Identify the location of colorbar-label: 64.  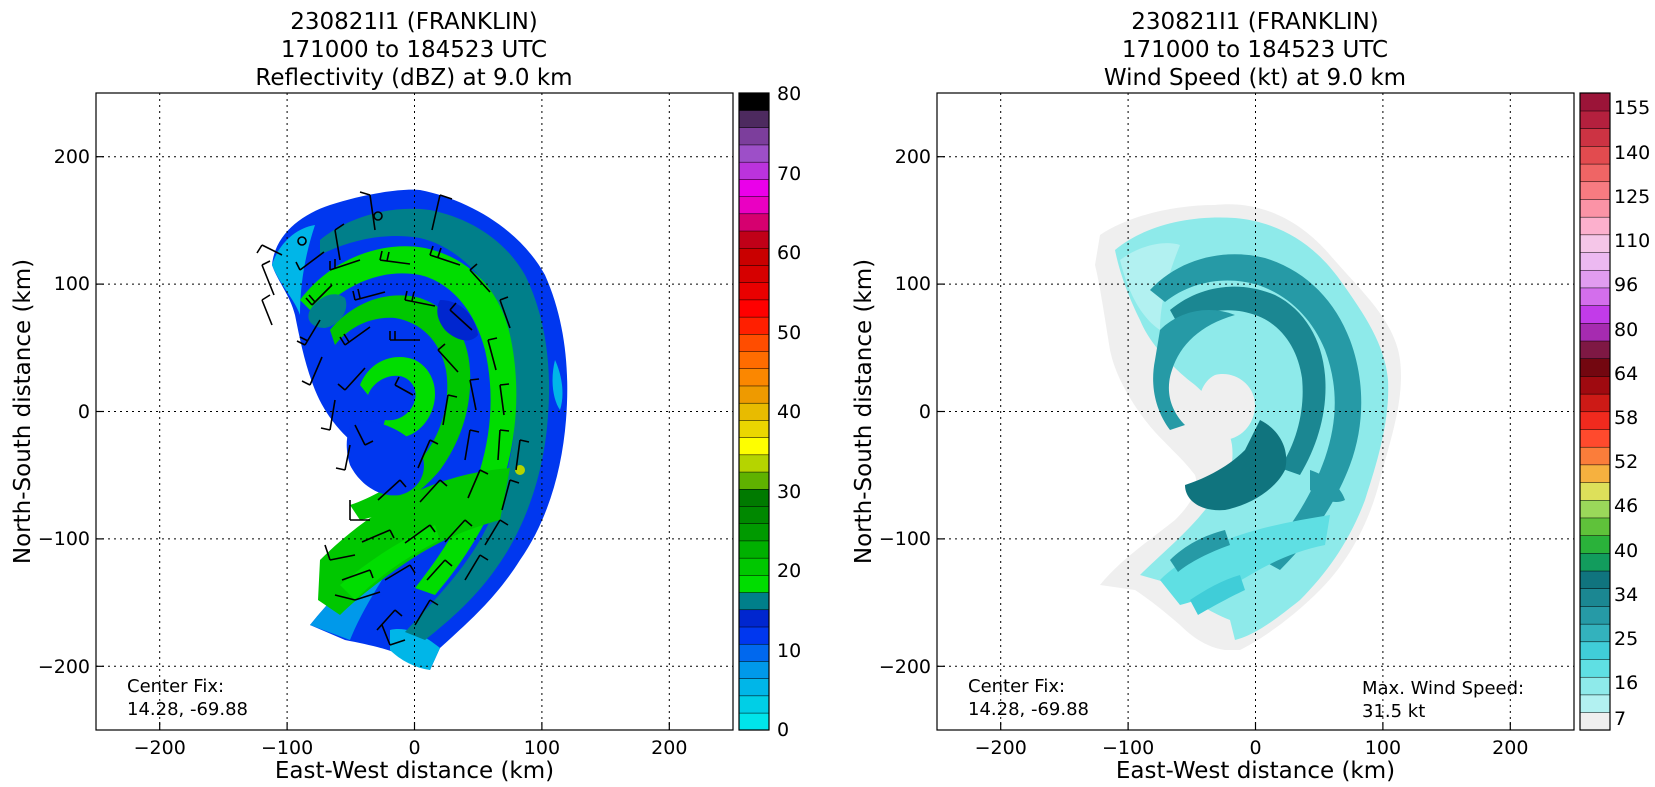
(1626, 374).